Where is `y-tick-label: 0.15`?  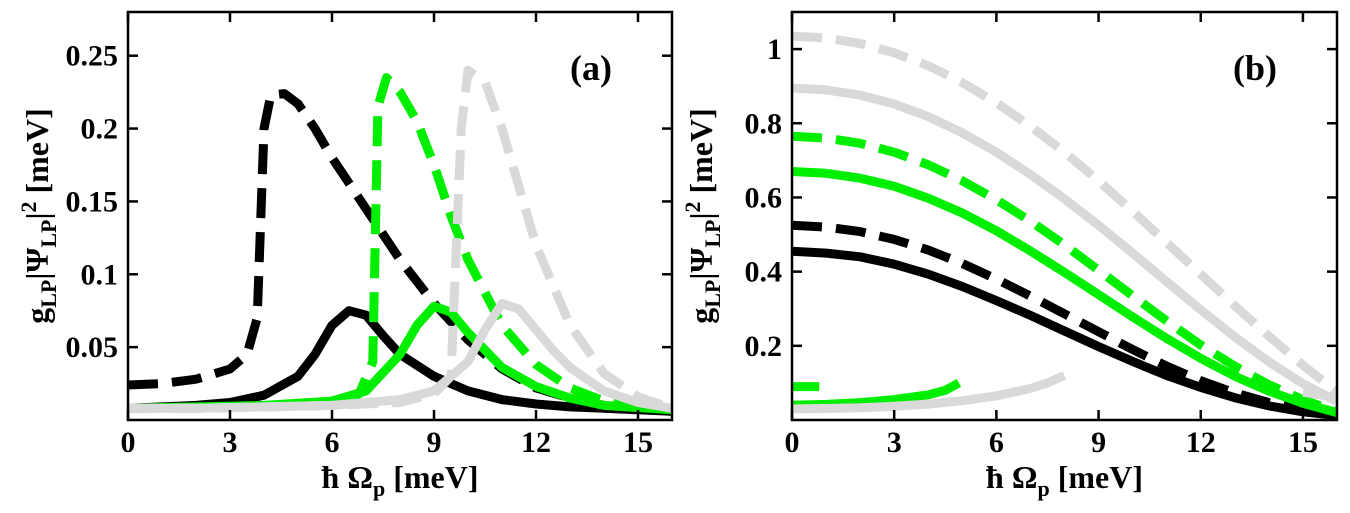 y-tick-label: 0.15 is located at coordinates (92, 201).